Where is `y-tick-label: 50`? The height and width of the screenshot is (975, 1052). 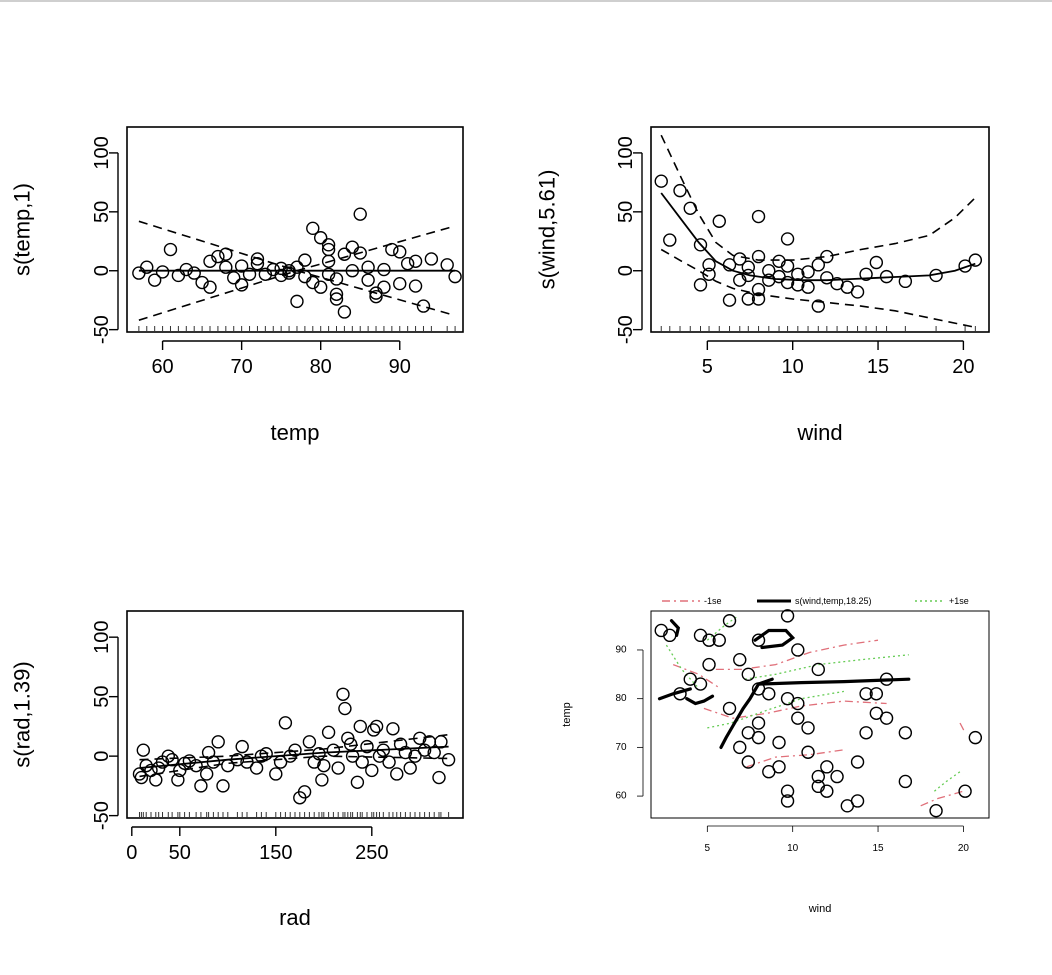 y-tick-label: 50 is located at coordinates (102, 697).